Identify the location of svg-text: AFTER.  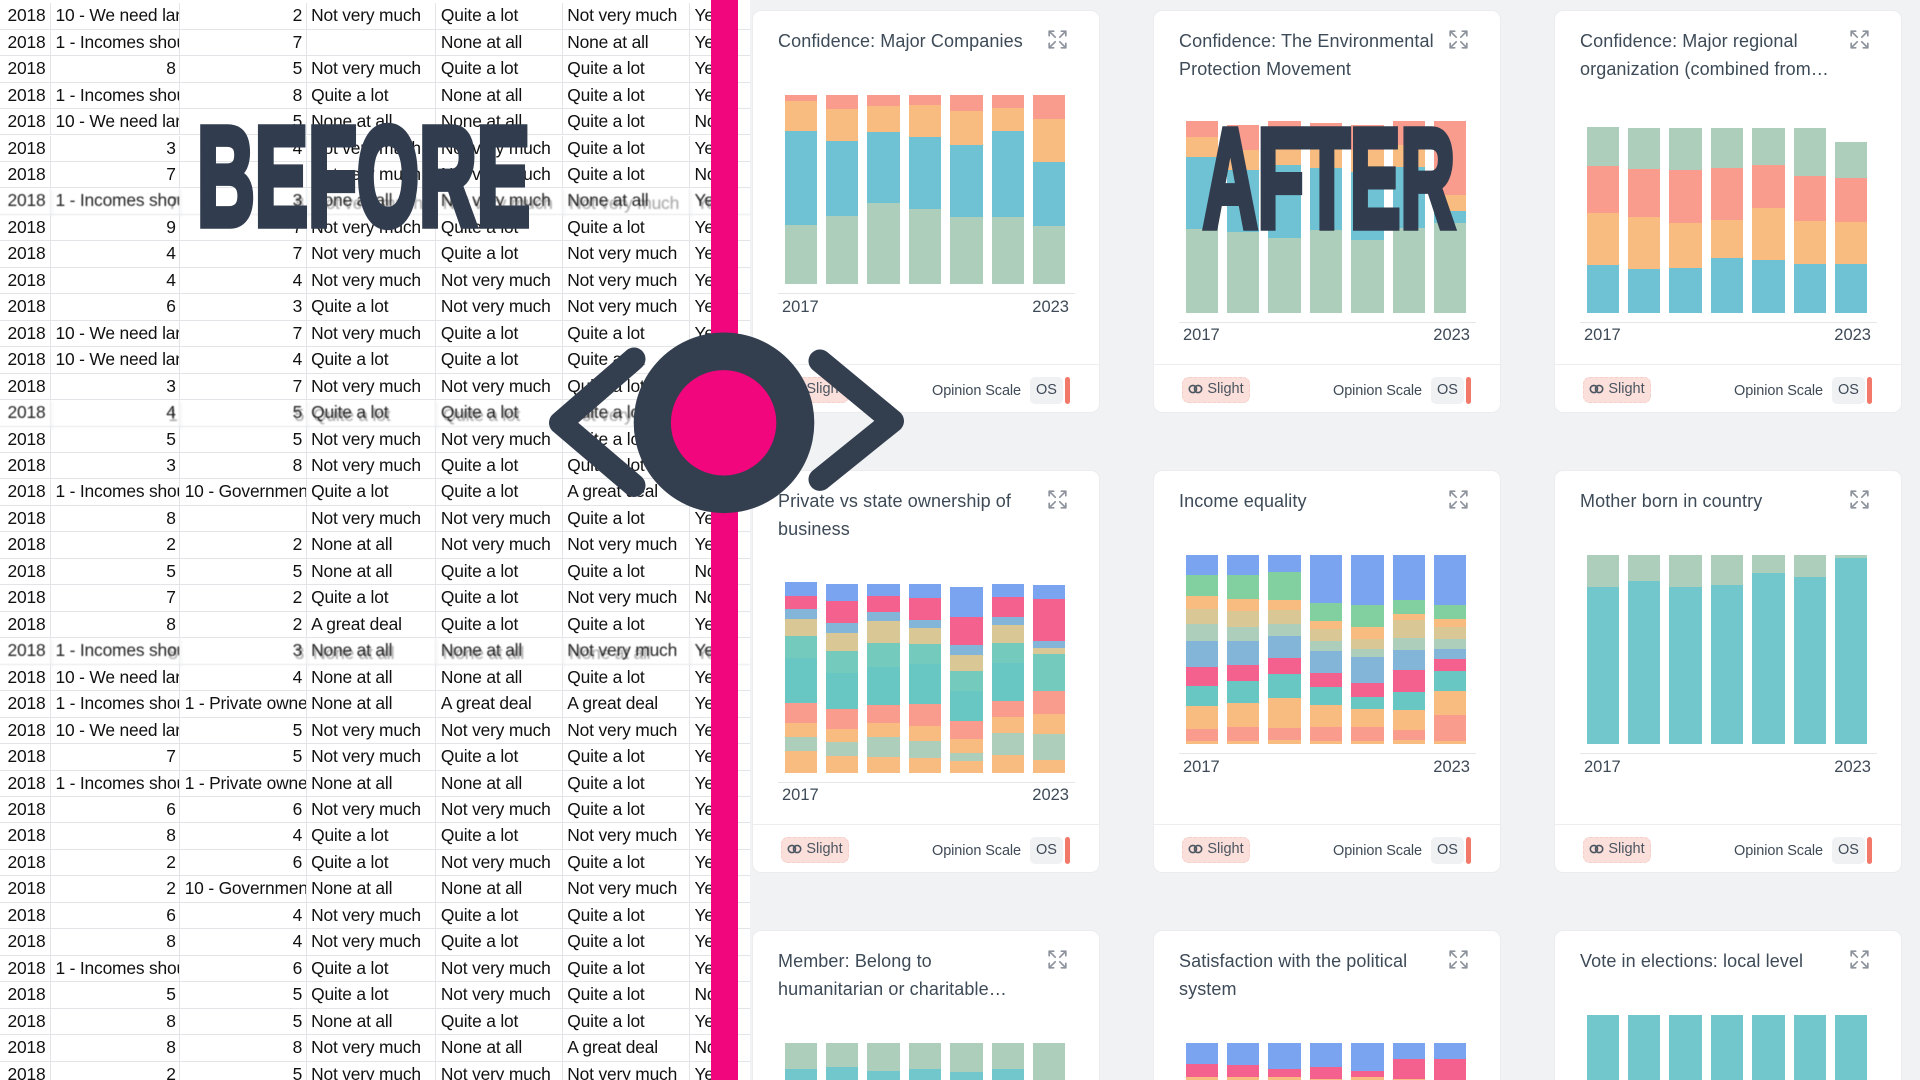
(1329, 175).